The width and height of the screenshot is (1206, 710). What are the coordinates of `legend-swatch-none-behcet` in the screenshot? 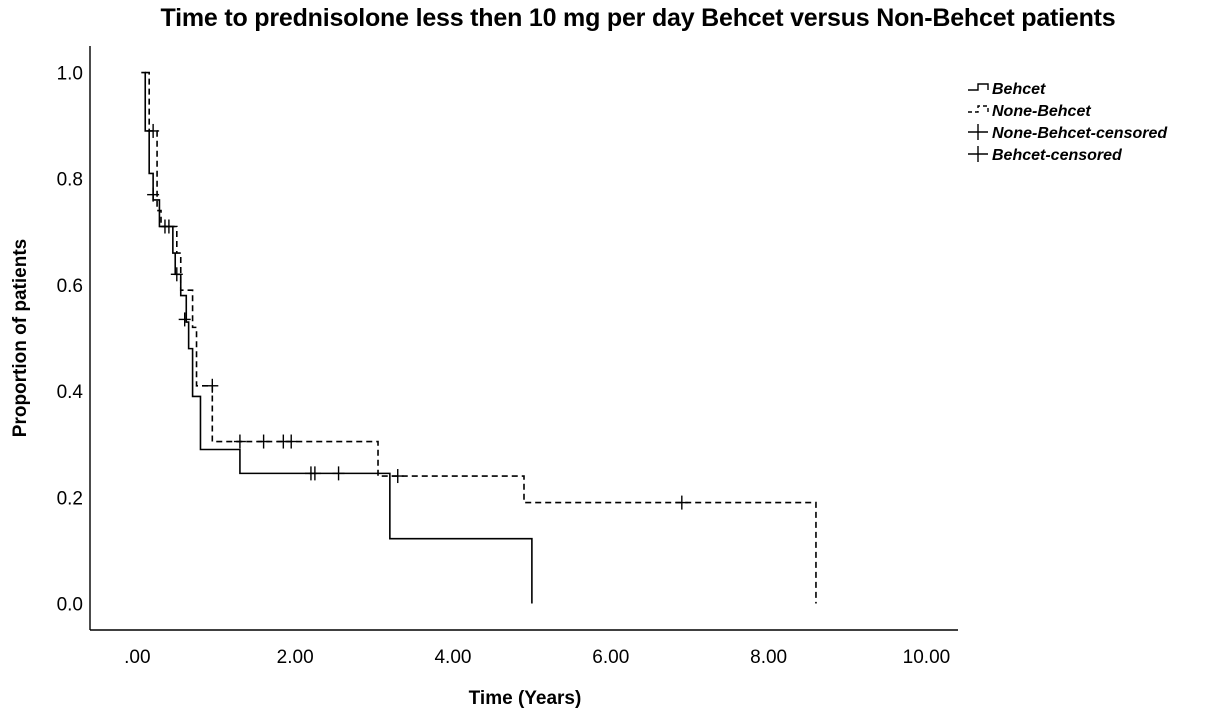 It's located at (978, 109).